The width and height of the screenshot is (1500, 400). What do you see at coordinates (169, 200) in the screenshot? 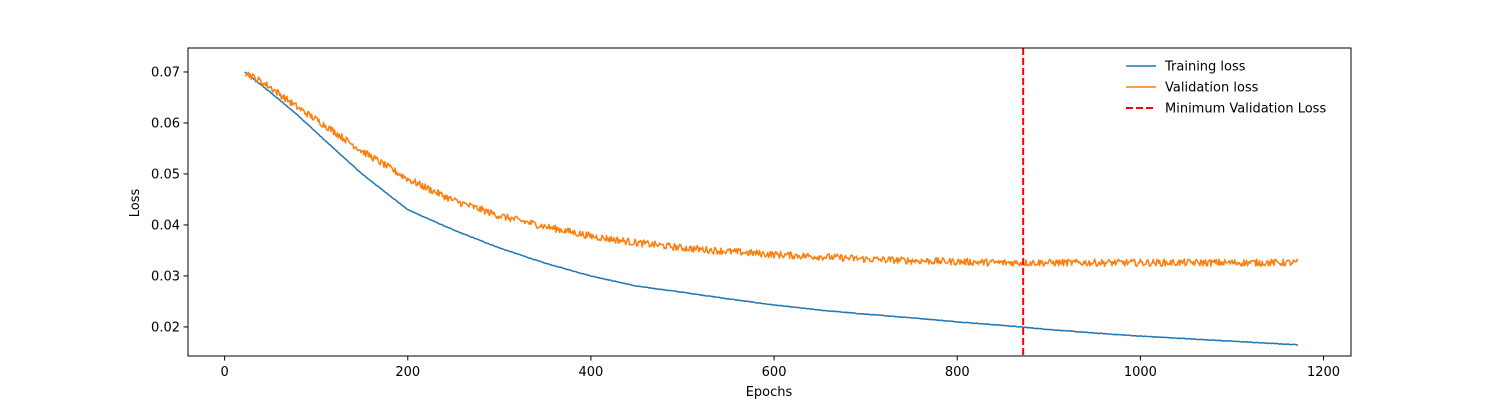
I see `y-axis: 0.02 0.03 0.04 0.05 0.06 0.07` at bounding box center [169, 200].